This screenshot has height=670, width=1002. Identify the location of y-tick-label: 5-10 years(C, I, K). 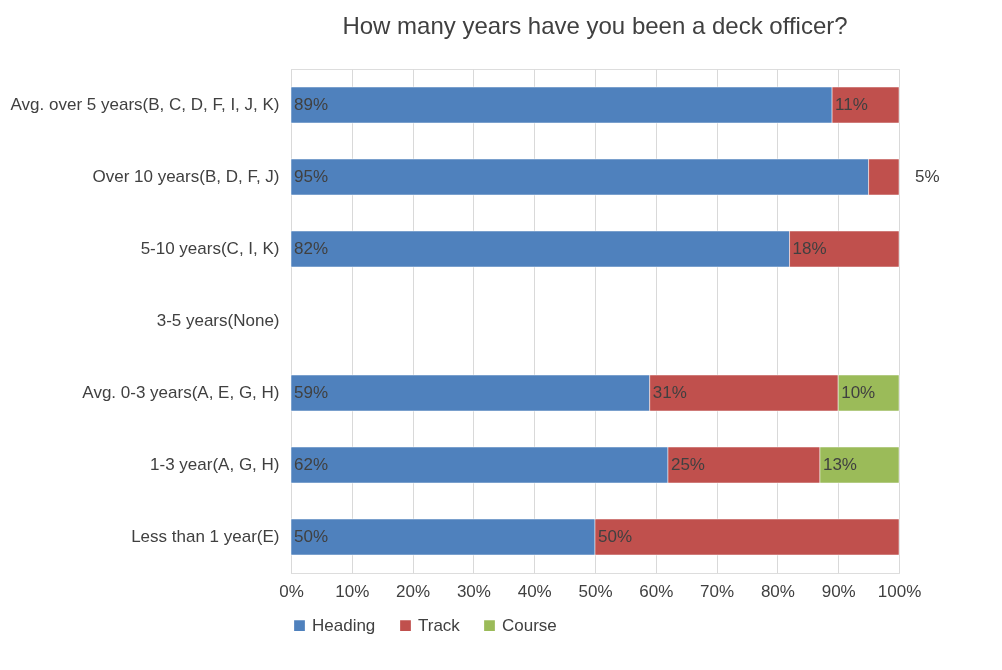
(210, 248).